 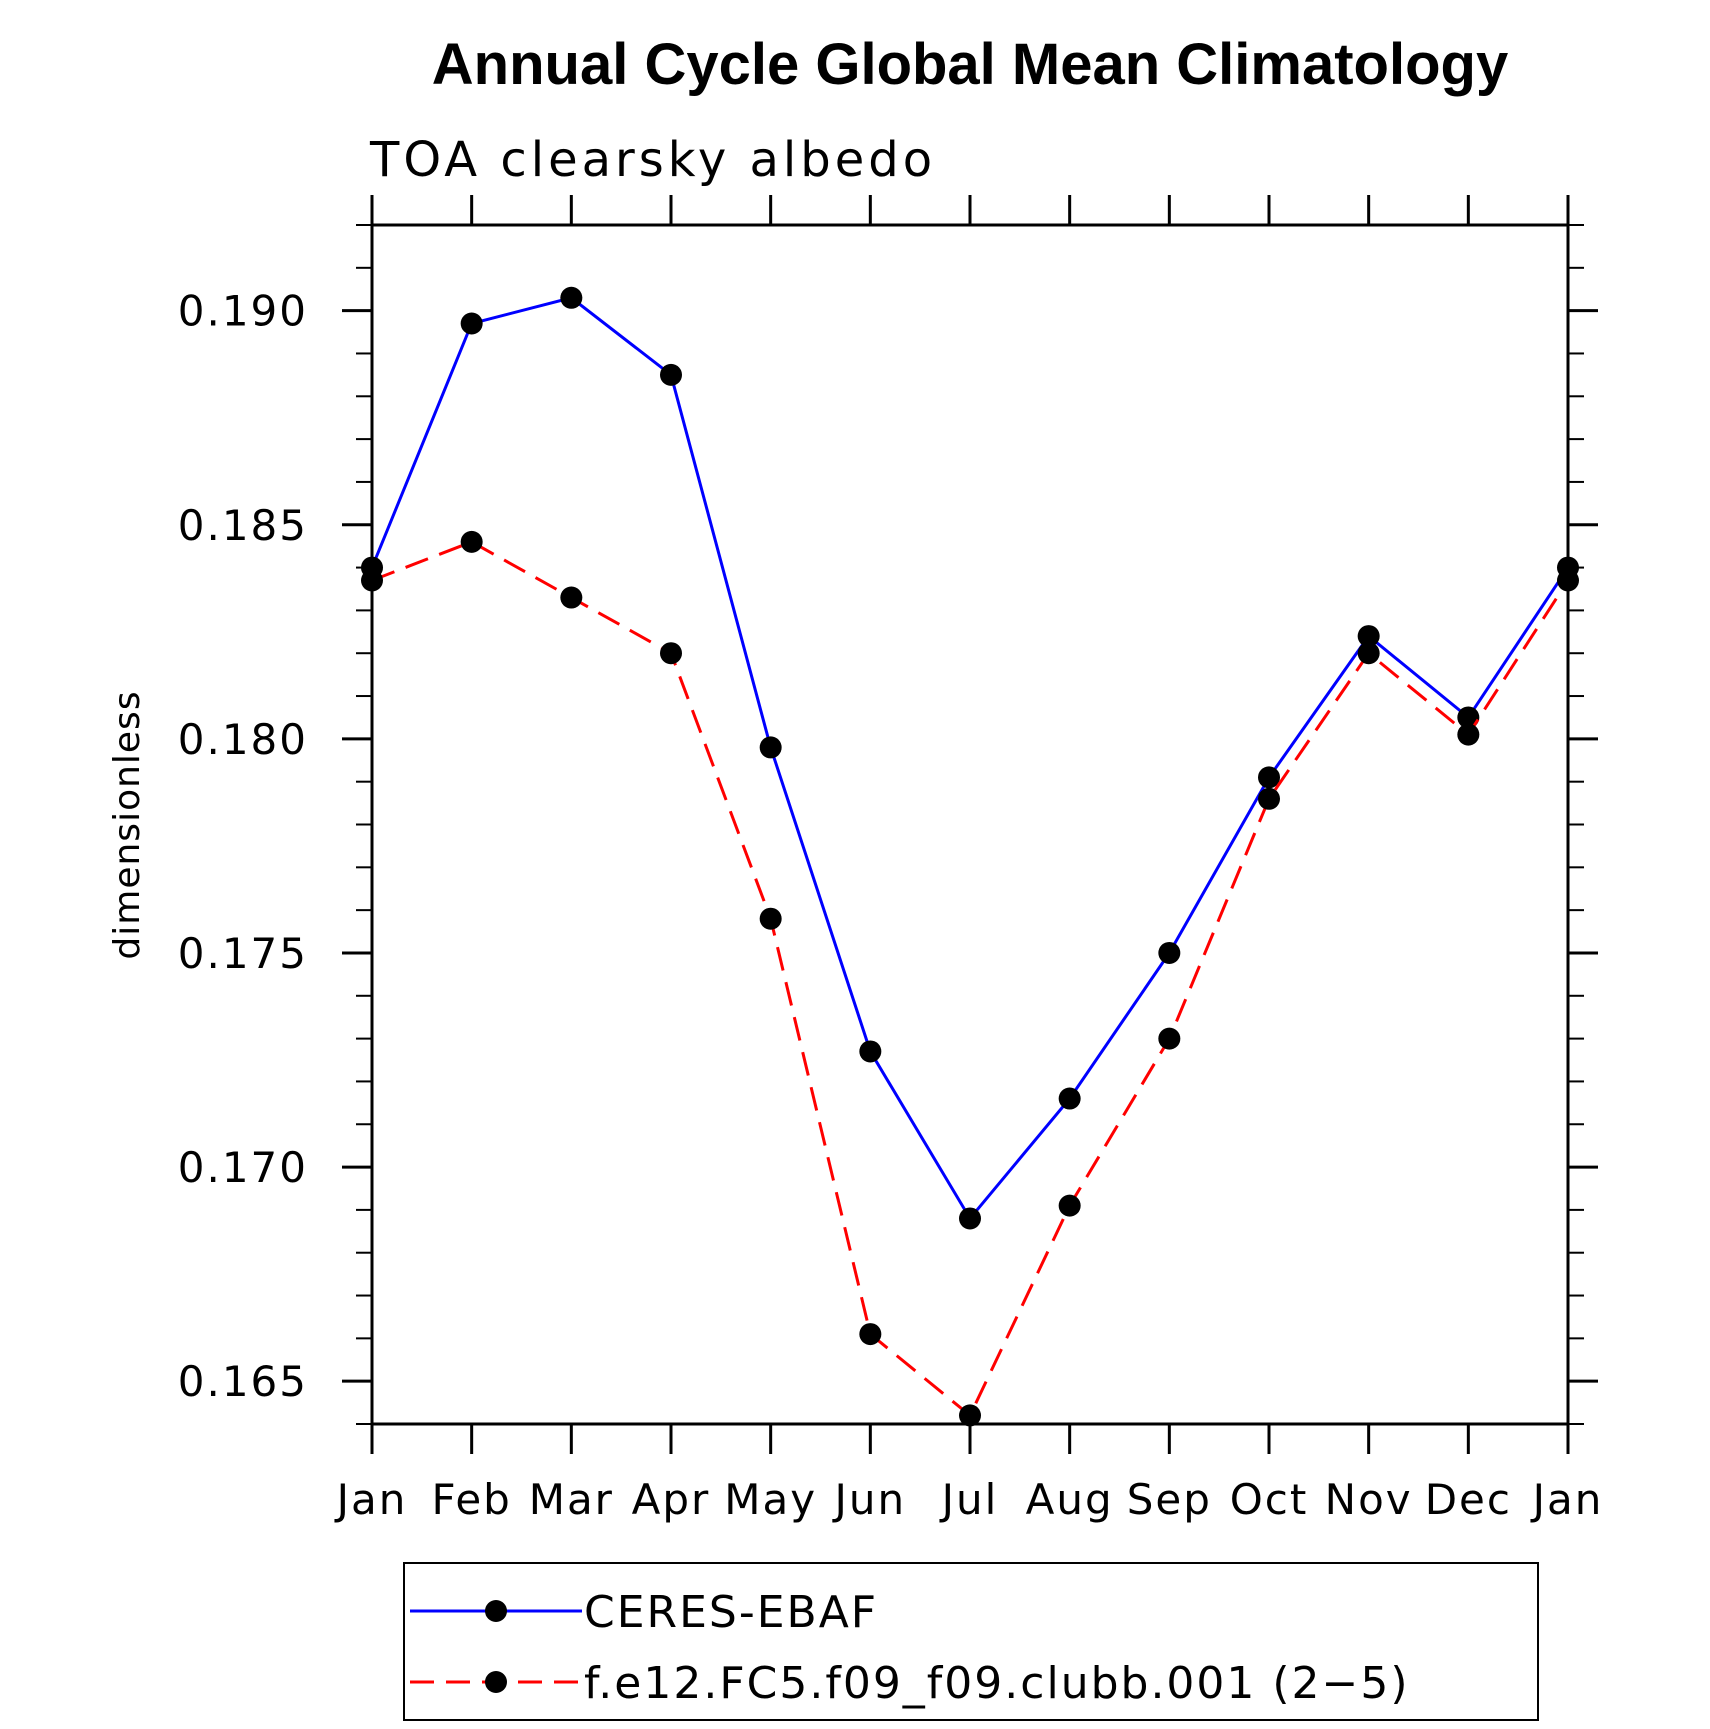 What do you see at coordinates (997, 1683) in the screenshot?
I see `legend-label-1: f.e12.FC5.f09_f09.clubb.001 (2−5)` at bounding box center [997, 1683].